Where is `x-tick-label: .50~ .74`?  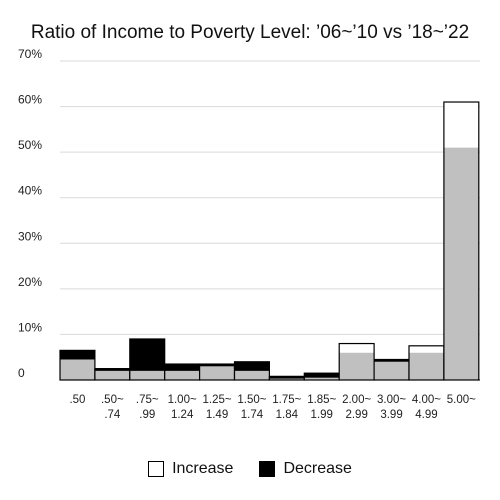 x-tick-label: .50~ .74 is located at coordinates (112, 407).